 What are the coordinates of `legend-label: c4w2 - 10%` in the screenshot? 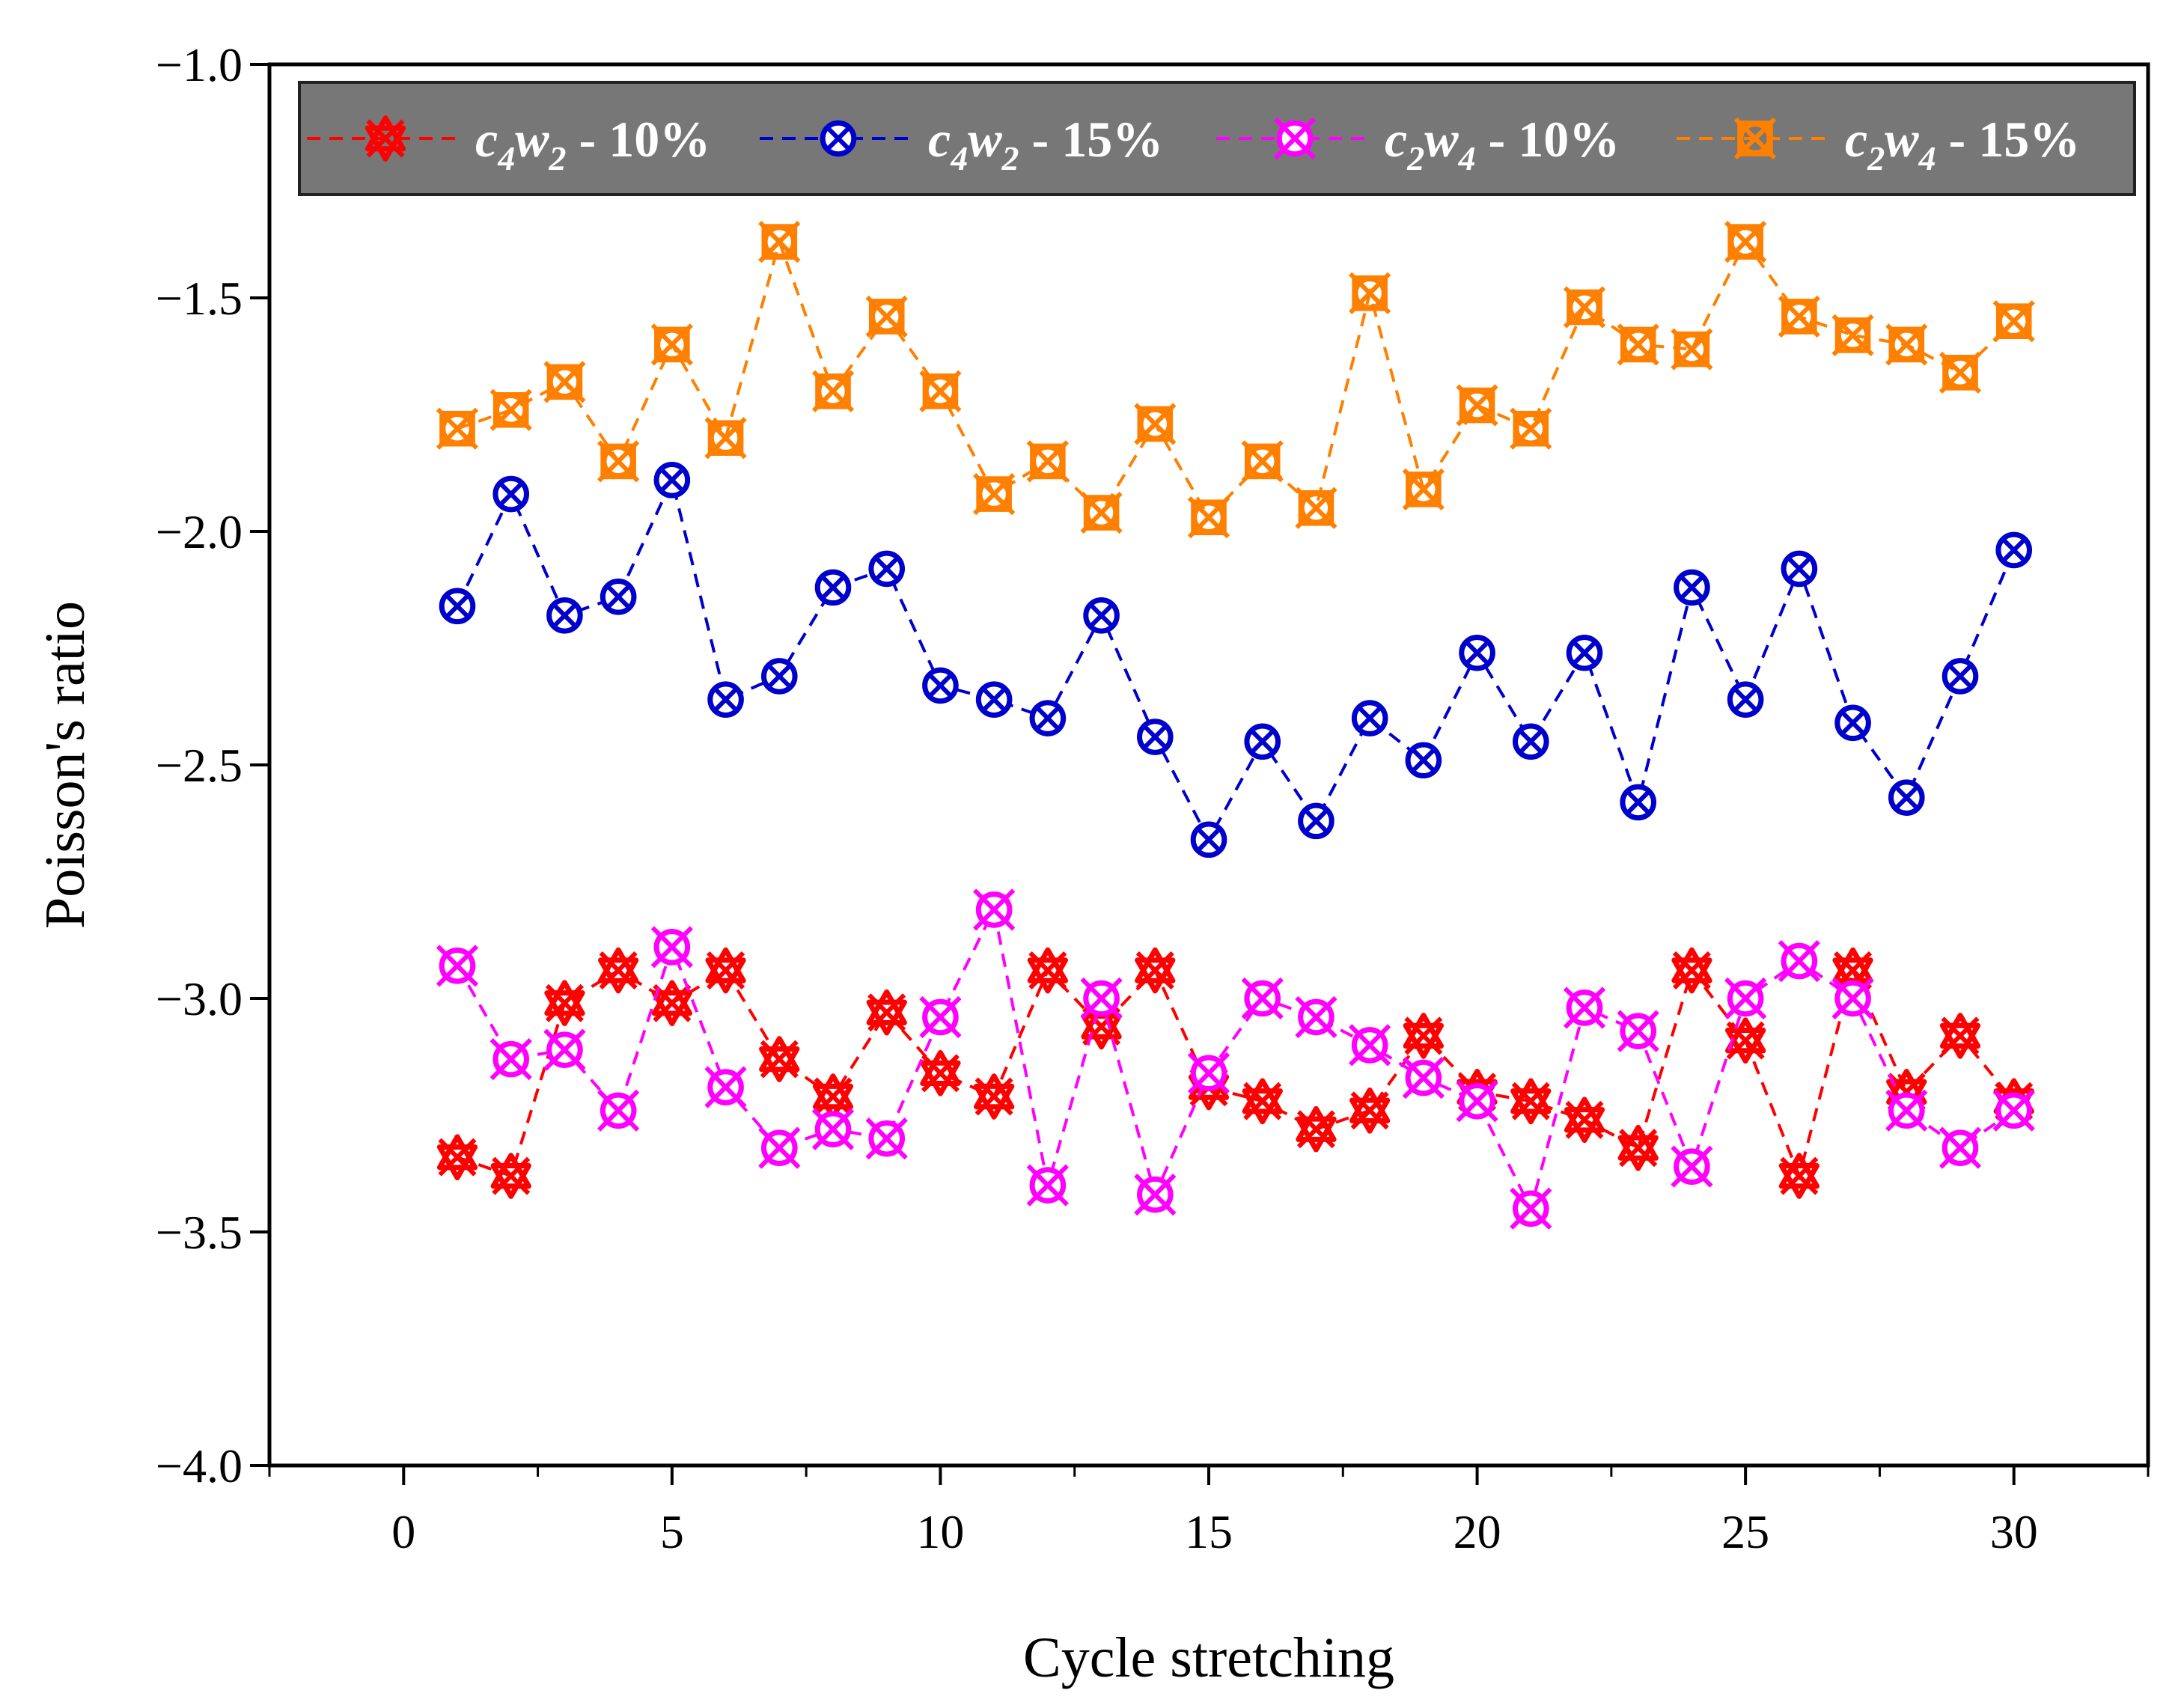 It's located at (592, 144).